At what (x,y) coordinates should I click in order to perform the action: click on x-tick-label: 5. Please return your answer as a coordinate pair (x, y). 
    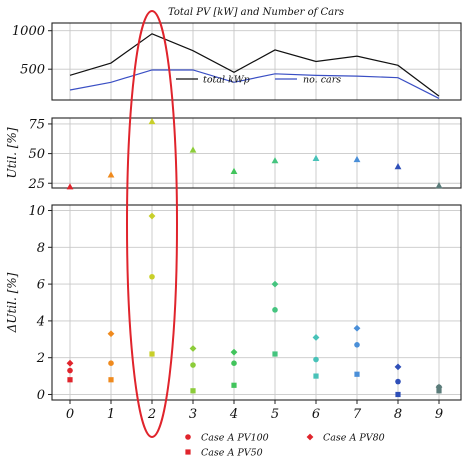
    Looking at the image, I should click on (275, 414).